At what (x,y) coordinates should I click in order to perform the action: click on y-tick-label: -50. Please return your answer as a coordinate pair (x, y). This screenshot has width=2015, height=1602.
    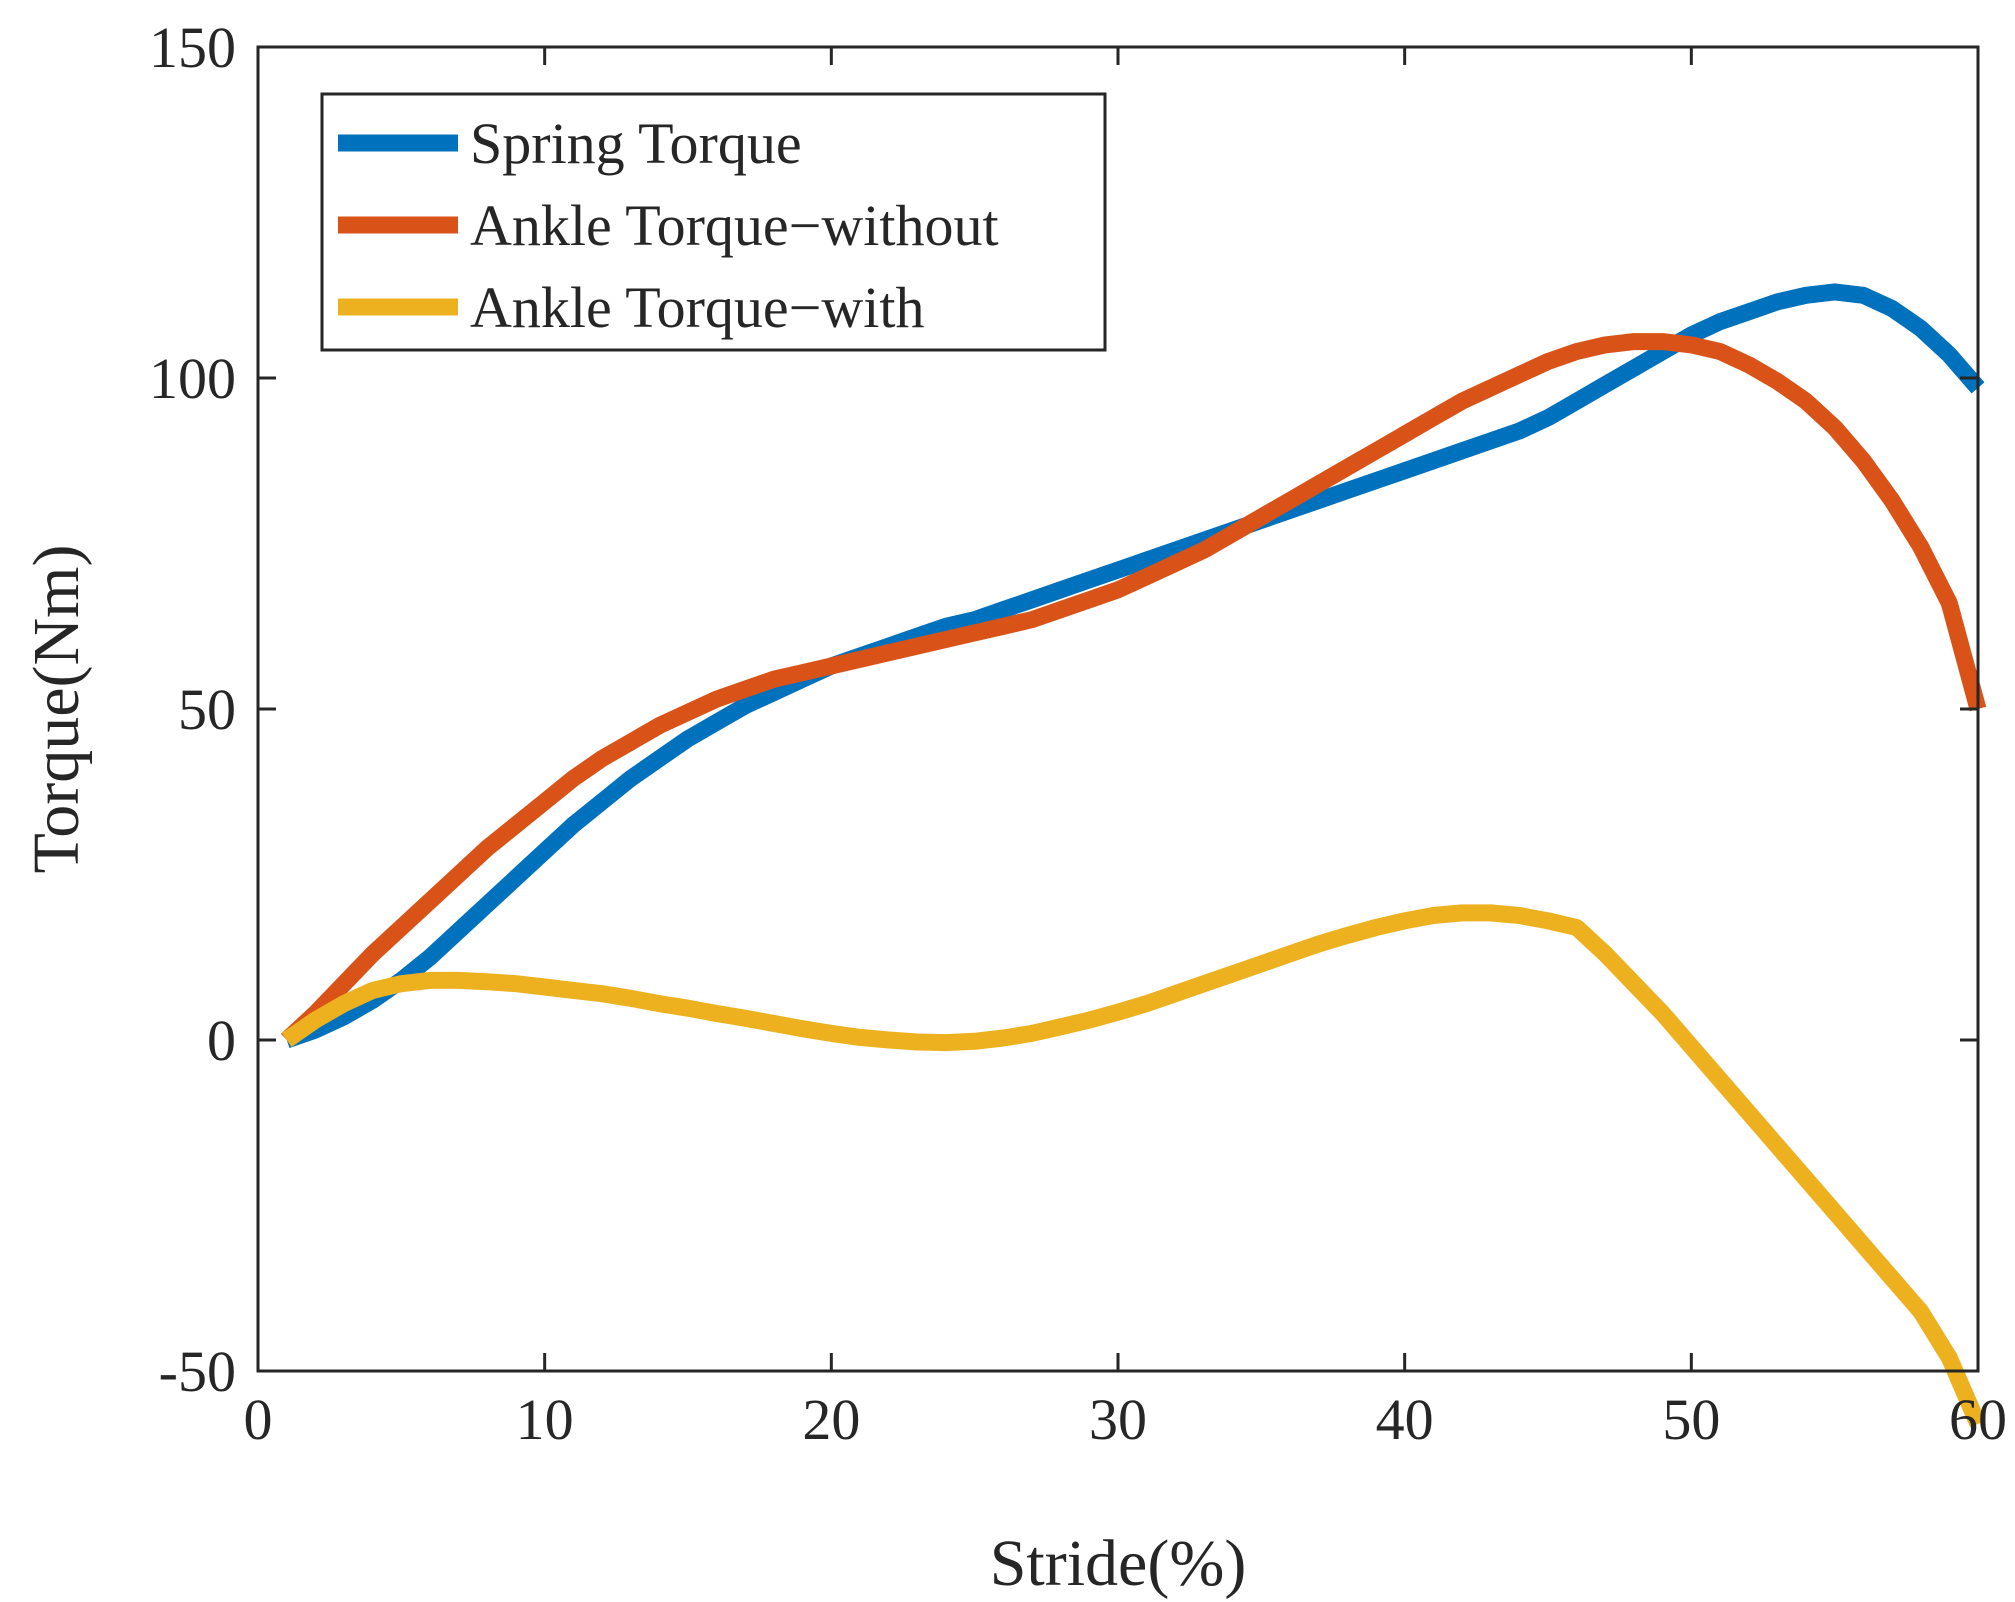
    Looking at the image, I should click on (197, 1371).